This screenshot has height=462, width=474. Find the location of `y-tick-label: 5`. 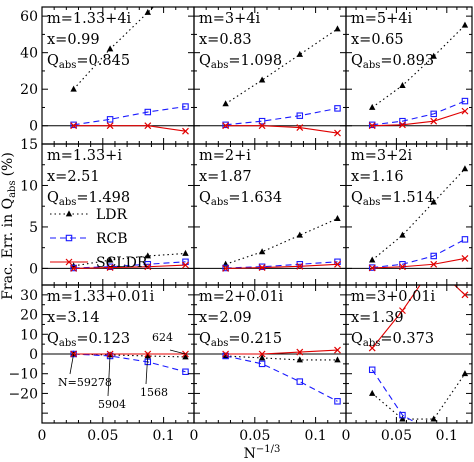

y-tick-label: 5 is located at coordinates (33, 228).